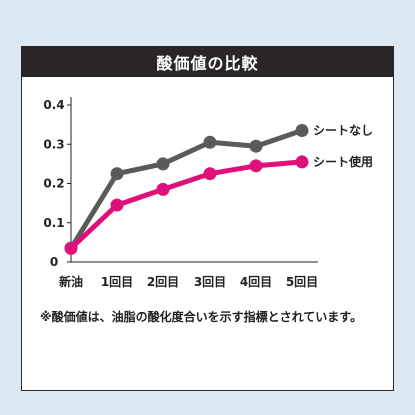 This screenshot has width=415, height=415. I want to click on chart-footnote: ※酸価値は、油脂の酸化度合いを示す指標とされています。, so click(201, 317).